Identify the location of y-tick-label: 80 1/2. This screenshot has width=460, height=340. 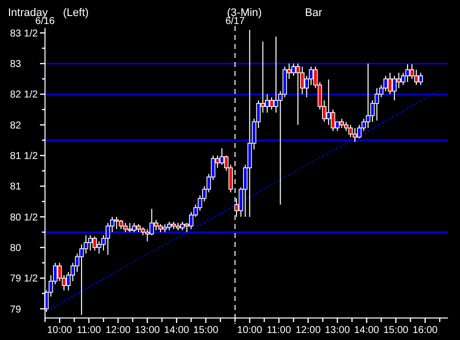
(24, 218).